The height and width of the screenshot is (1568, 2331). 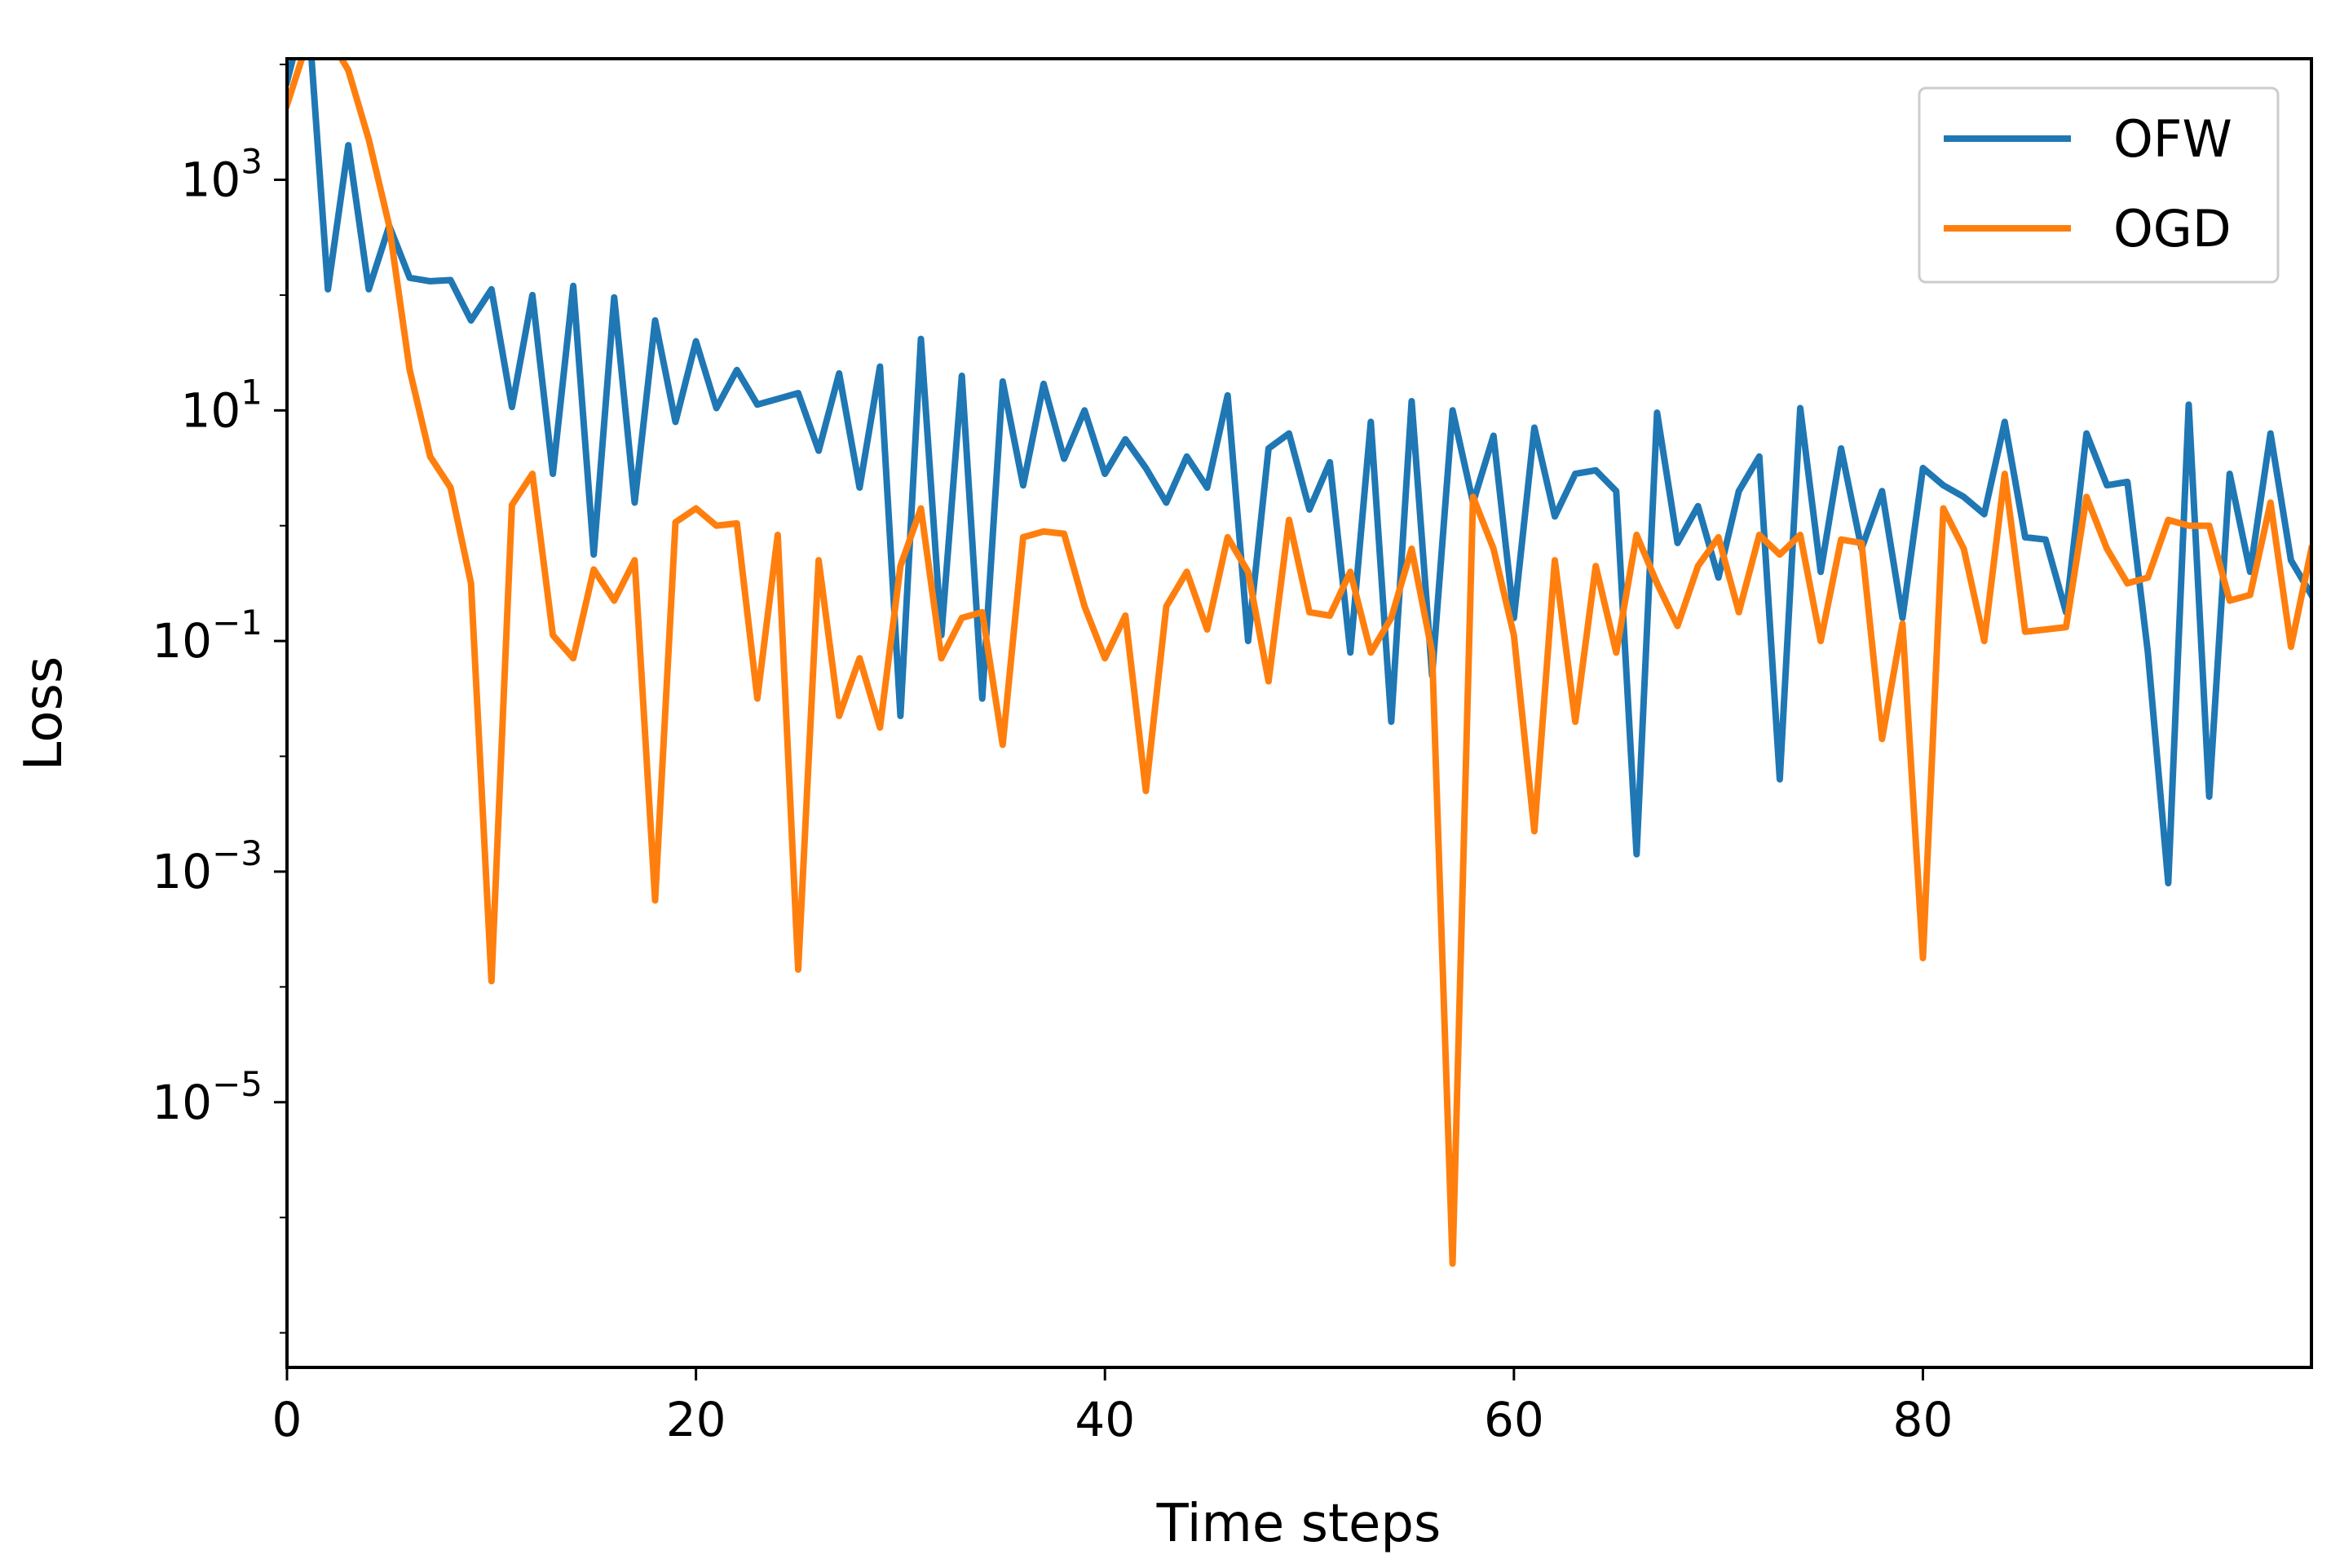 I want to click on legend-label-ofw: OFW, so click(x=2172, y=139).